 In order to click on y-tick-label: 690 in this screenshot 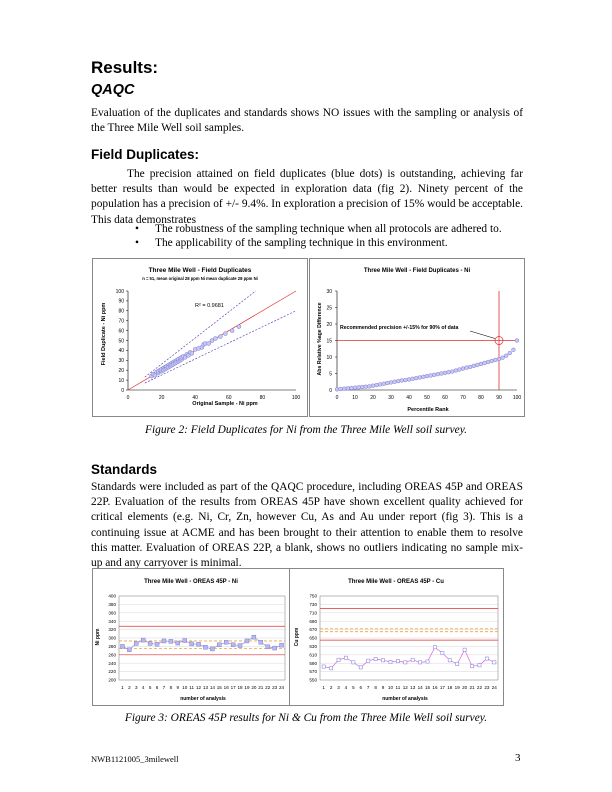, I will do `click(313, 621)`.